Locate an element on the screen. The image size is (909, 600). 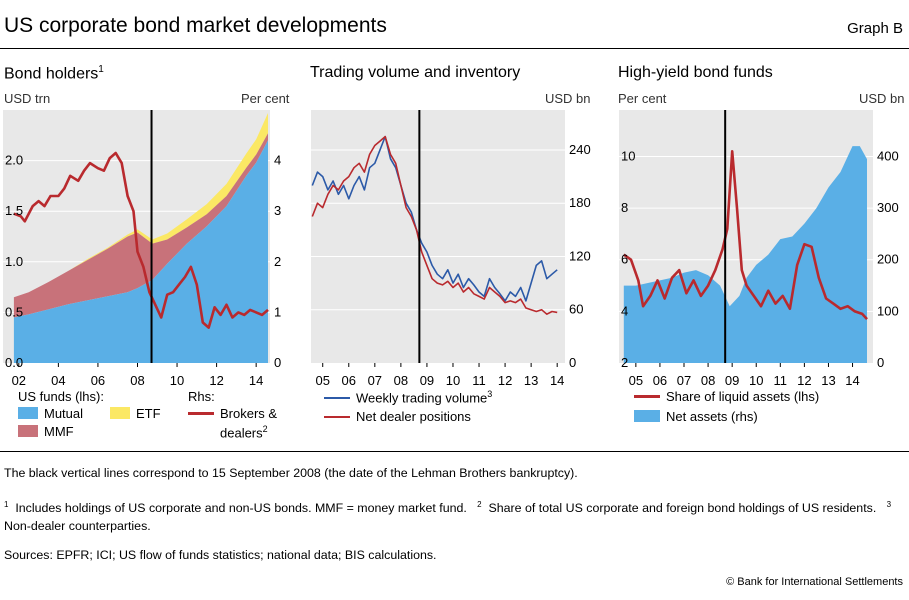
panel3-x-tick-label: 05 is located at coordinates (636, 380).